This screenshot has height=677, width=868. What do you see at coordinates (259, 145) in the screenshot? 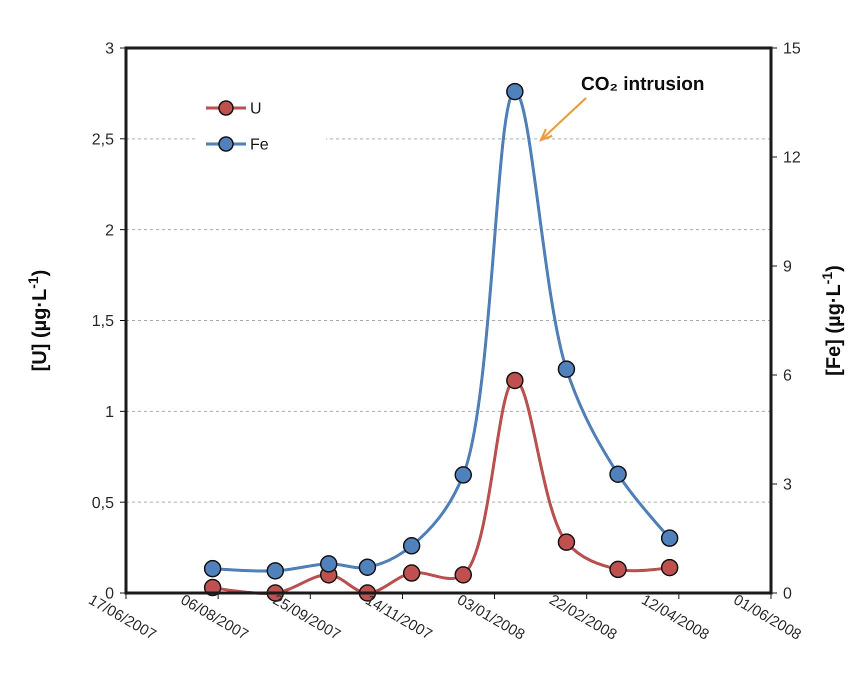
I see `legend-label: Fe` at bounding box center [259, 145].